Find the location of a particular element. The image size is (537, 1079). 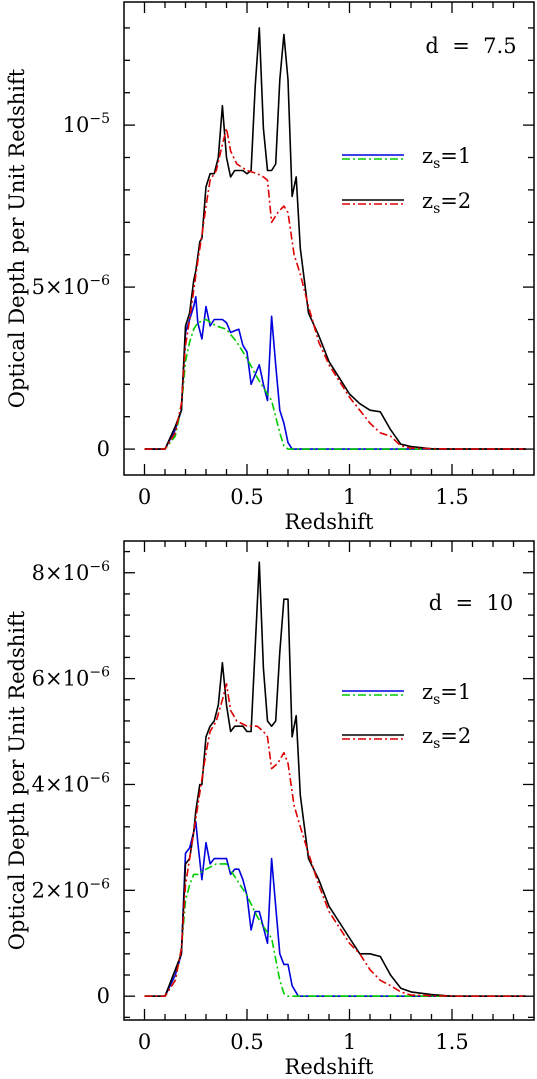

panel-annotation: d = 7.5 is located at coordinates (470, 46).